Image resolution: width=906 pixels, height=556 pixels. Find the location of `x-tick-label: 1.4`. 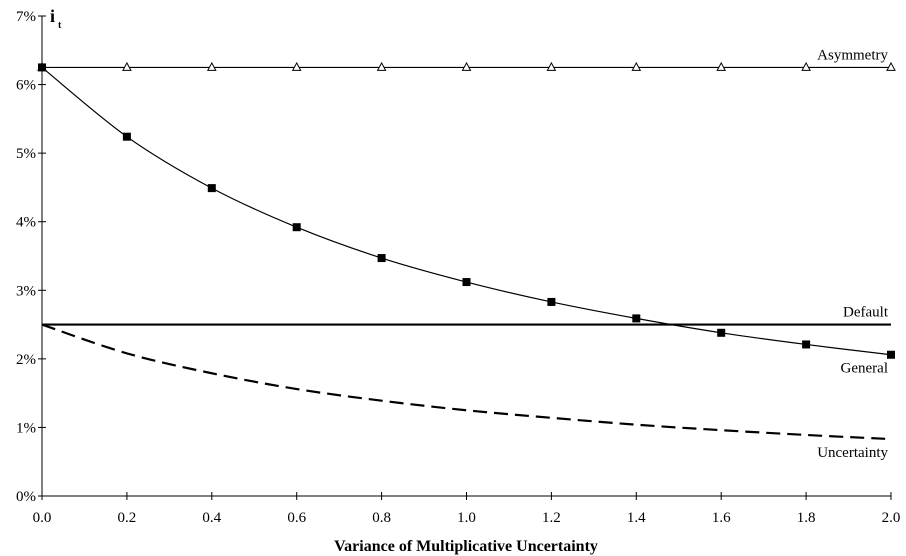

x-tick-label: 1.4 is located at coordinates (636, 518).